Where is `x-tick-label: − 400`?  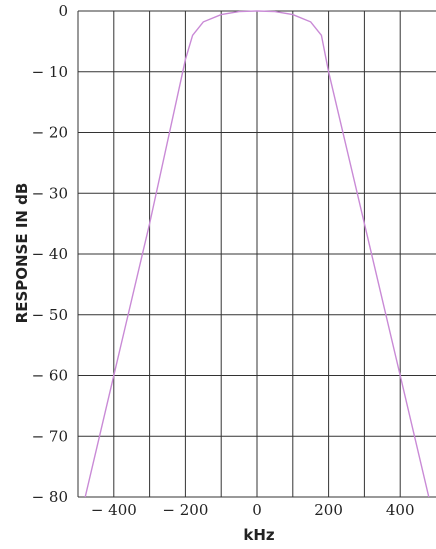
x-tick-label: − 400 is located at coordinates (114, 510).